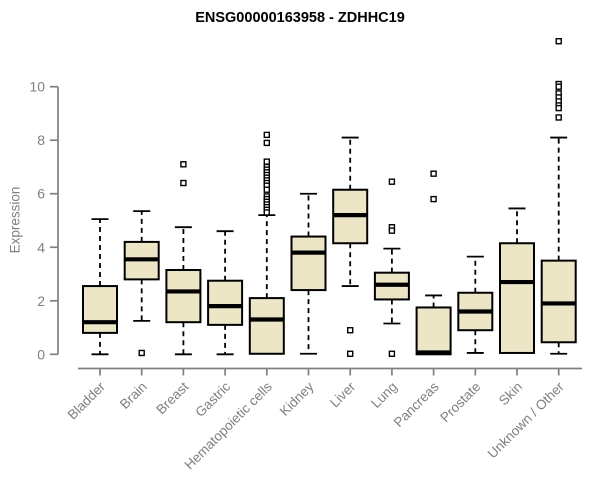 Image resolution: width=600 pixels, height=500 pixels. What do you see at coordinates (41, 140) in the screenshot?
I see `y-tick-label: 8` at bounding box center [41, 140].